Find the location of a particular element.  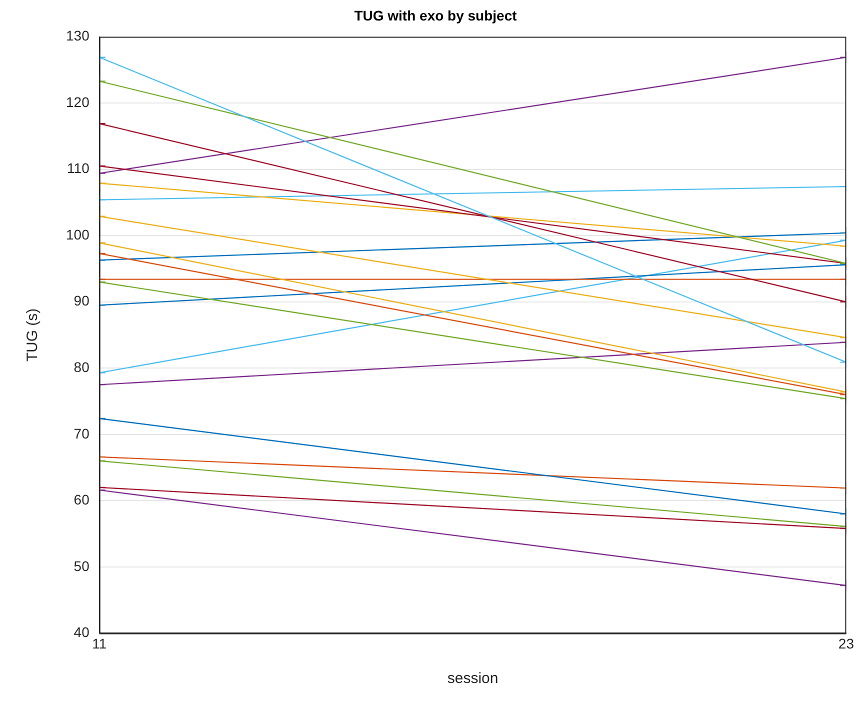

y-tick-label: 110 is located at coordinates (78, 168).